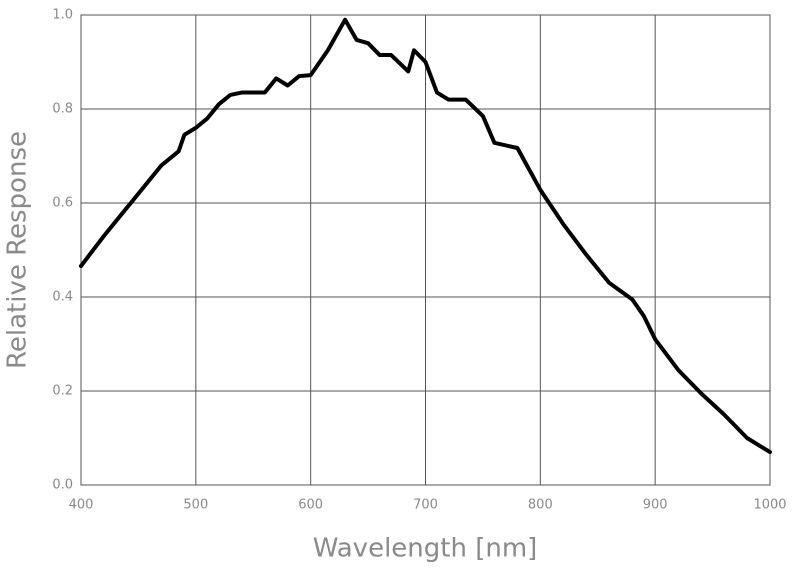 The width and height of the screenshot is (800, 575). What do you see at coordinates (81, 505) in the screenshot?
I see `x-tick-label: 400` at bounding box center [81, 505].